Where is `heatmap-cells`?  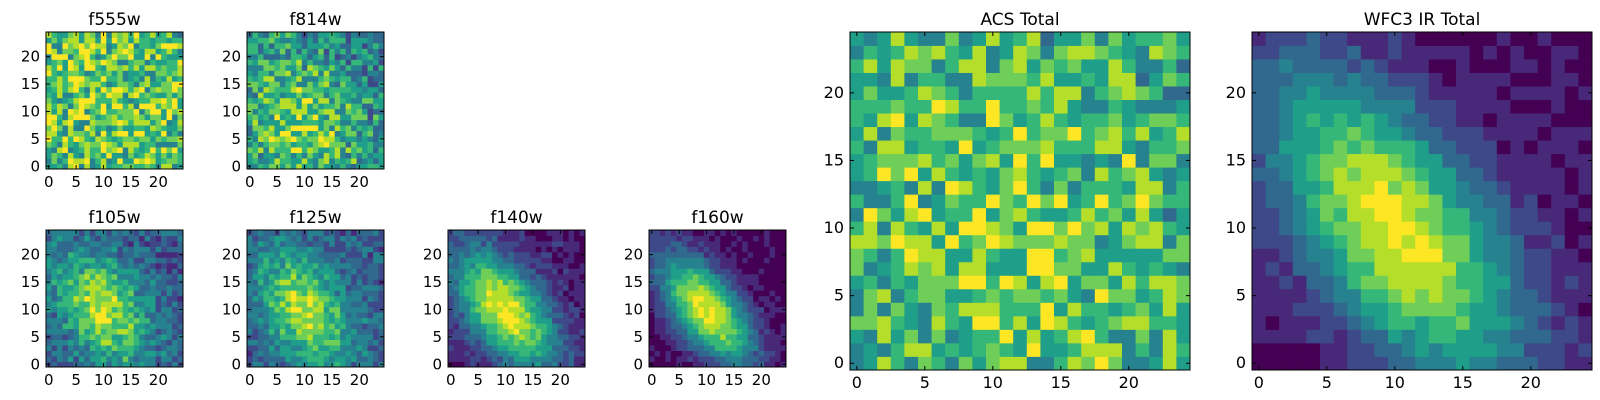 heatmap-cells is located at coordinates (115, 299).